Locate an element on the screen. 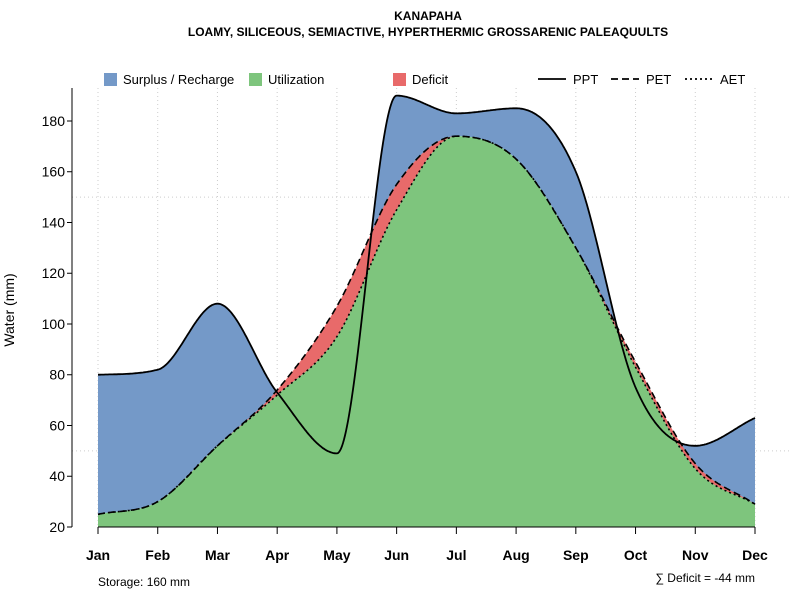  y-tick-label-160: 160 is located at coordinates (54, 172).